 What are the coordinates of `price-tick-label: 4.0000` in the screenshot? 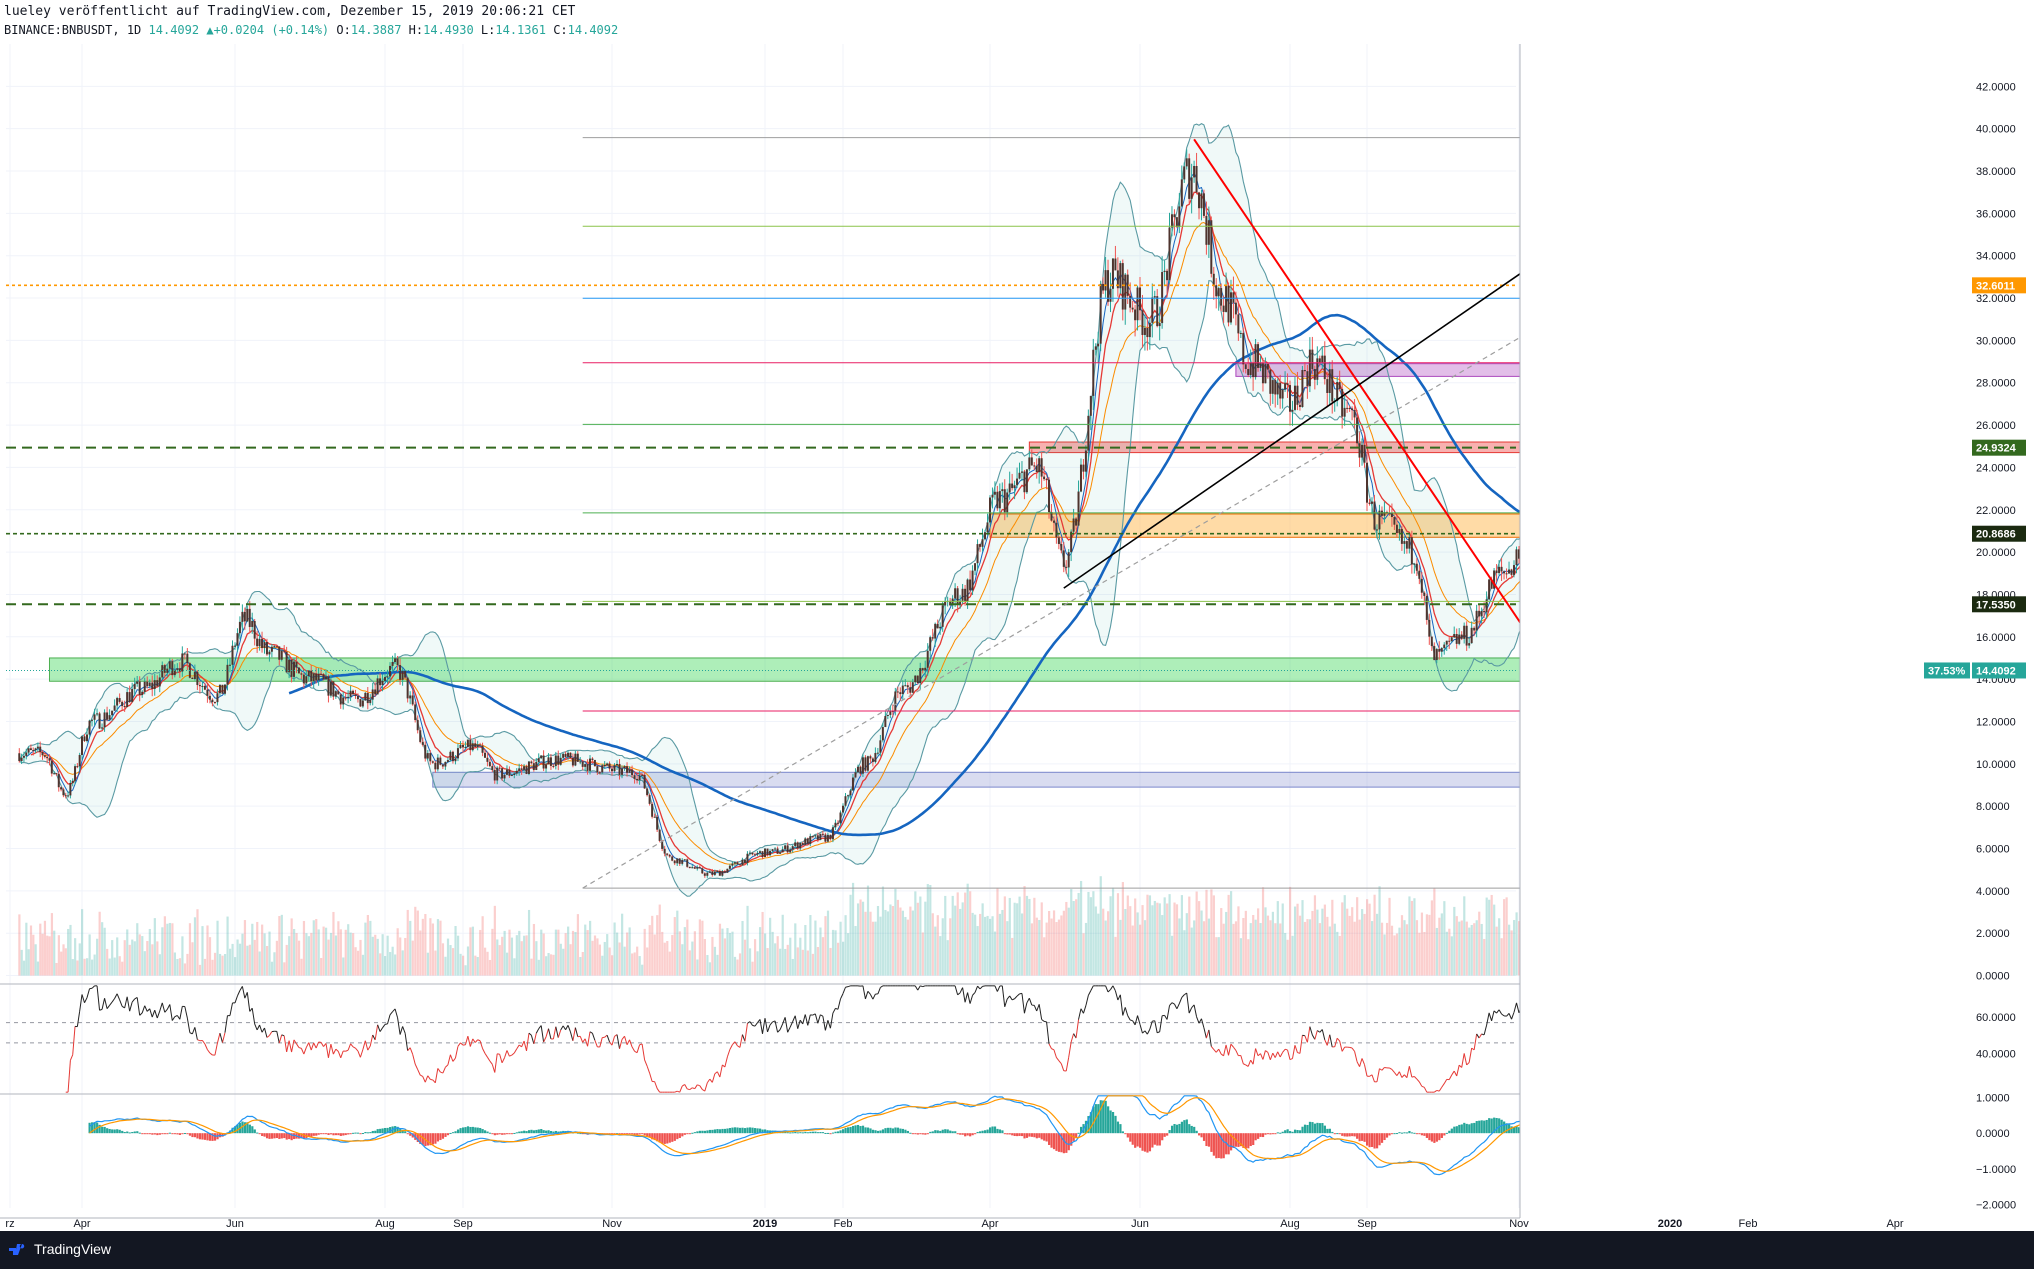 It's located at (1993, 892).